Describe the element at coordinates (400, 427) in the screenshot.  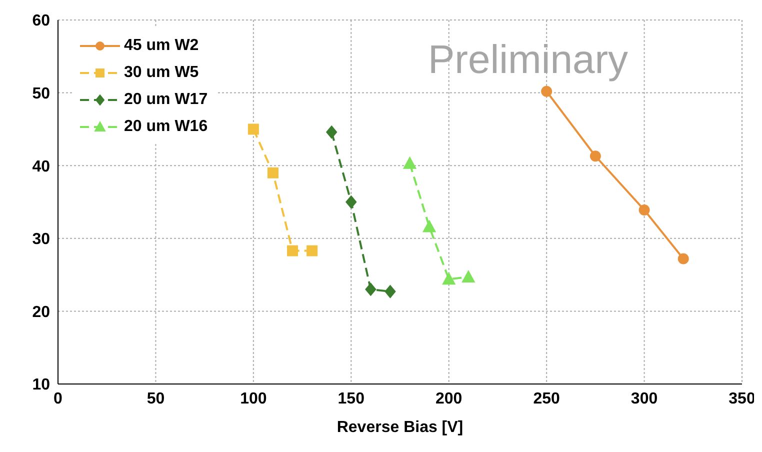
I see `x-axis-title: Reverse Bias [V]` at that location.